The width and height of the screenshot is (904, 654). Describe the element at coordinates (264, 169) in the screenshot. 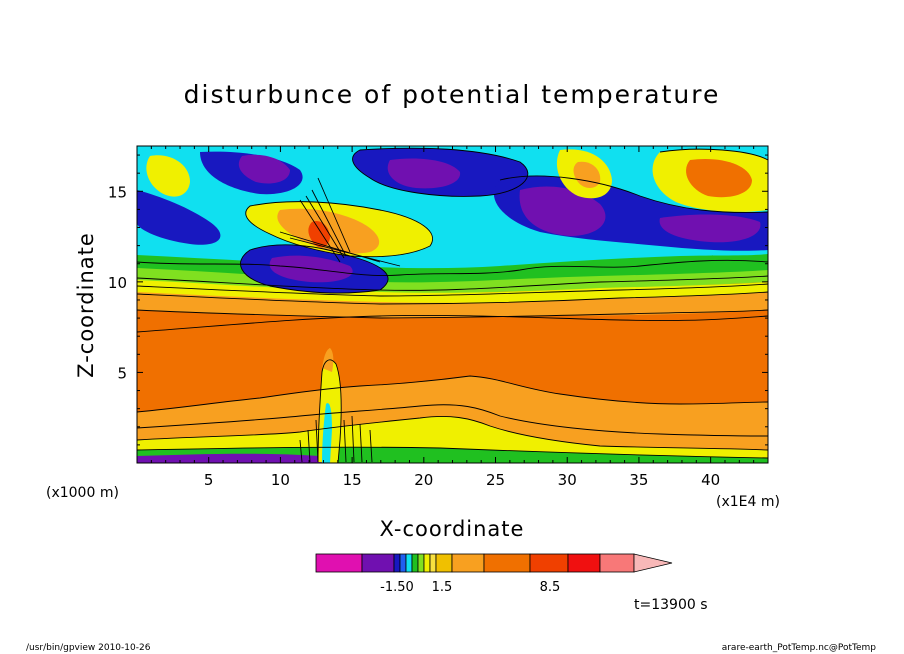

I see `field-purple-cell-topleft` at that location.